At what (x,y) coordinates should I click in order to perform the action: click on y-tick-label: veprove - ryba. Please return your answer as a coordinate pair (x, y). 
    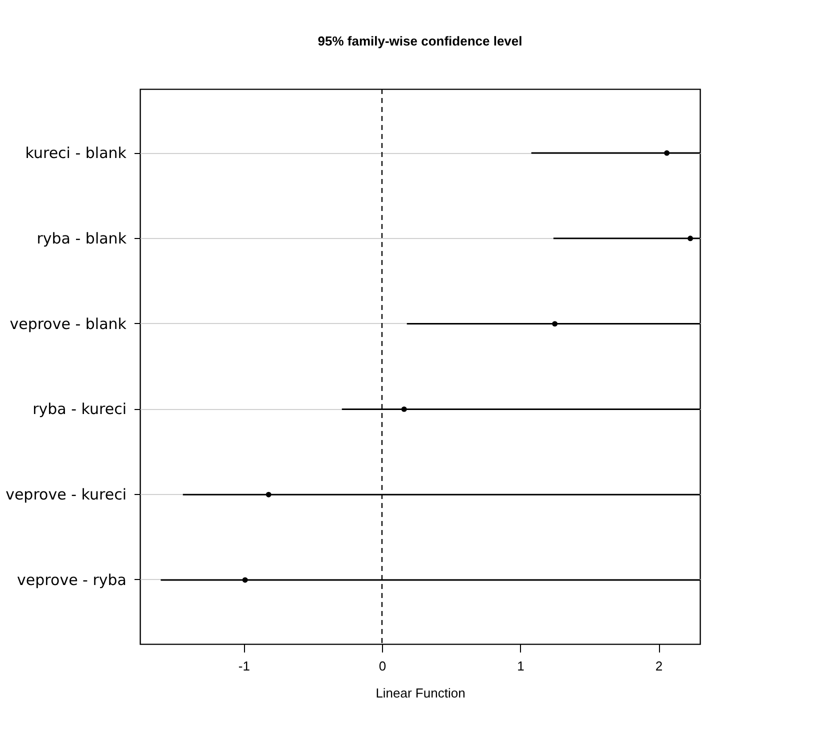
    Looking at the image, I should click on (71, 579).